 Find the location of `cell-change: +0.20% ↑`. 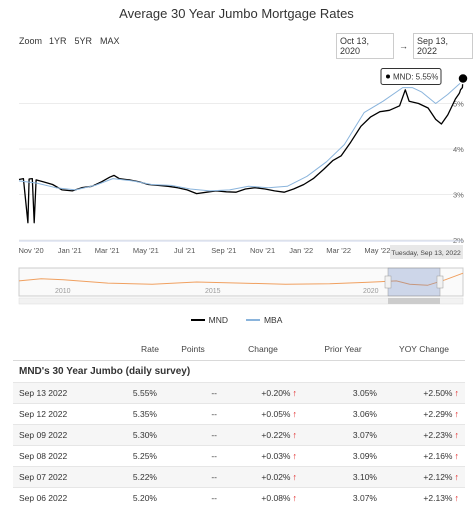

cell-change: +0.20% ↑ is located at coordinates (263, 392).